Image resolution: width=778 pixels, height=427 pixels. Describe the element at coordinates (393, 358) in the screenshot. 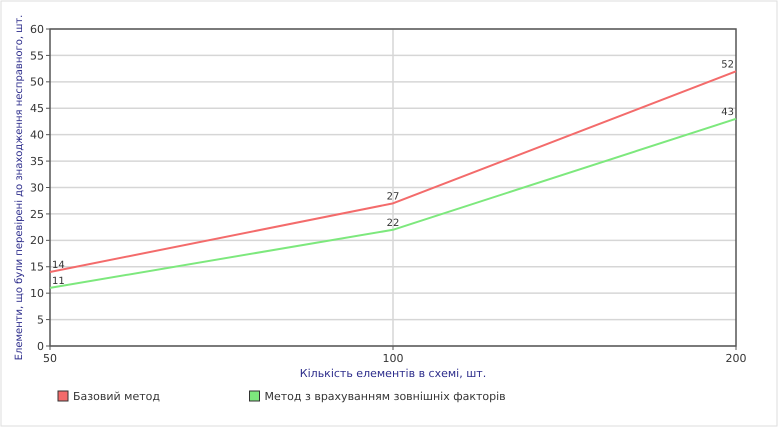

I see `x-tick-label: 100` at that location.